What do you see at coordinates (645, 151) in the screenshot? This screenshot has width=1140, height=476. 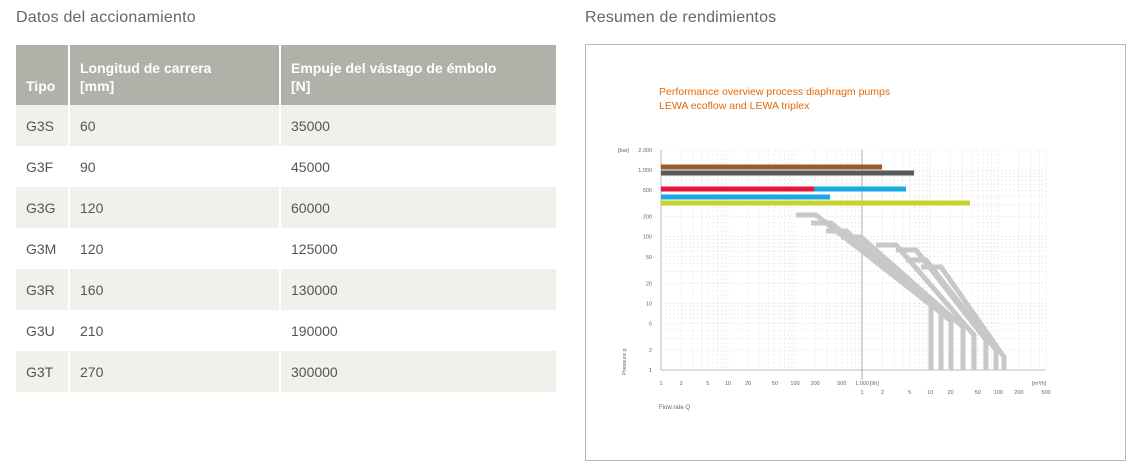 I see `y-tick-label: 2,000` at bounding box center [645, 151].